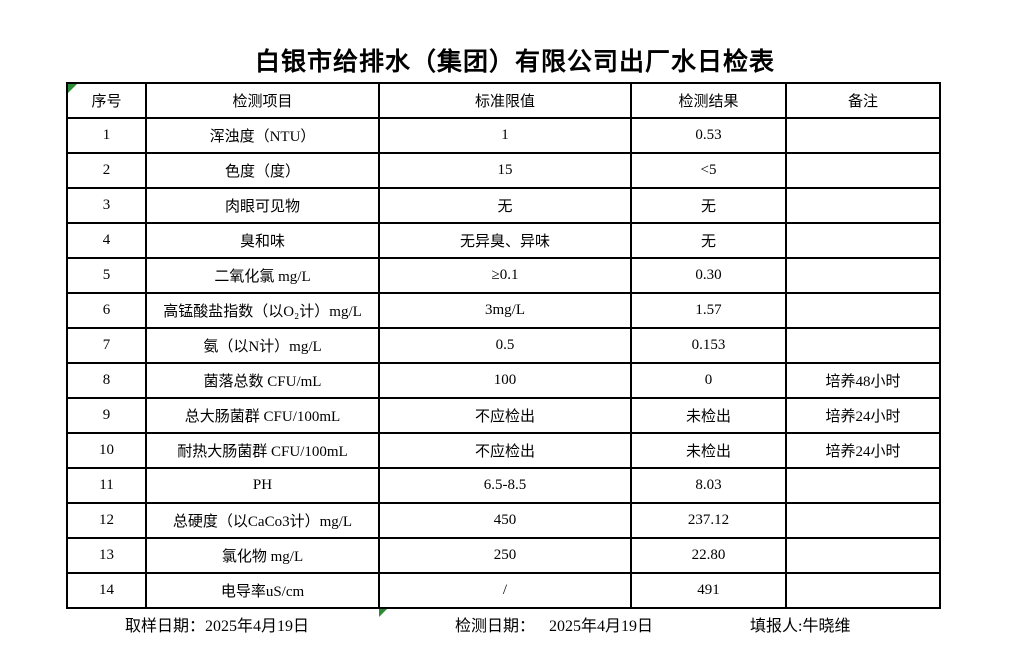 Image resolution: width=1030 pixels, height=665 pixels. Describe the element at coordinates (863, 380) in the screenshot. I see `cell-remark: 培养48小时` at that location.